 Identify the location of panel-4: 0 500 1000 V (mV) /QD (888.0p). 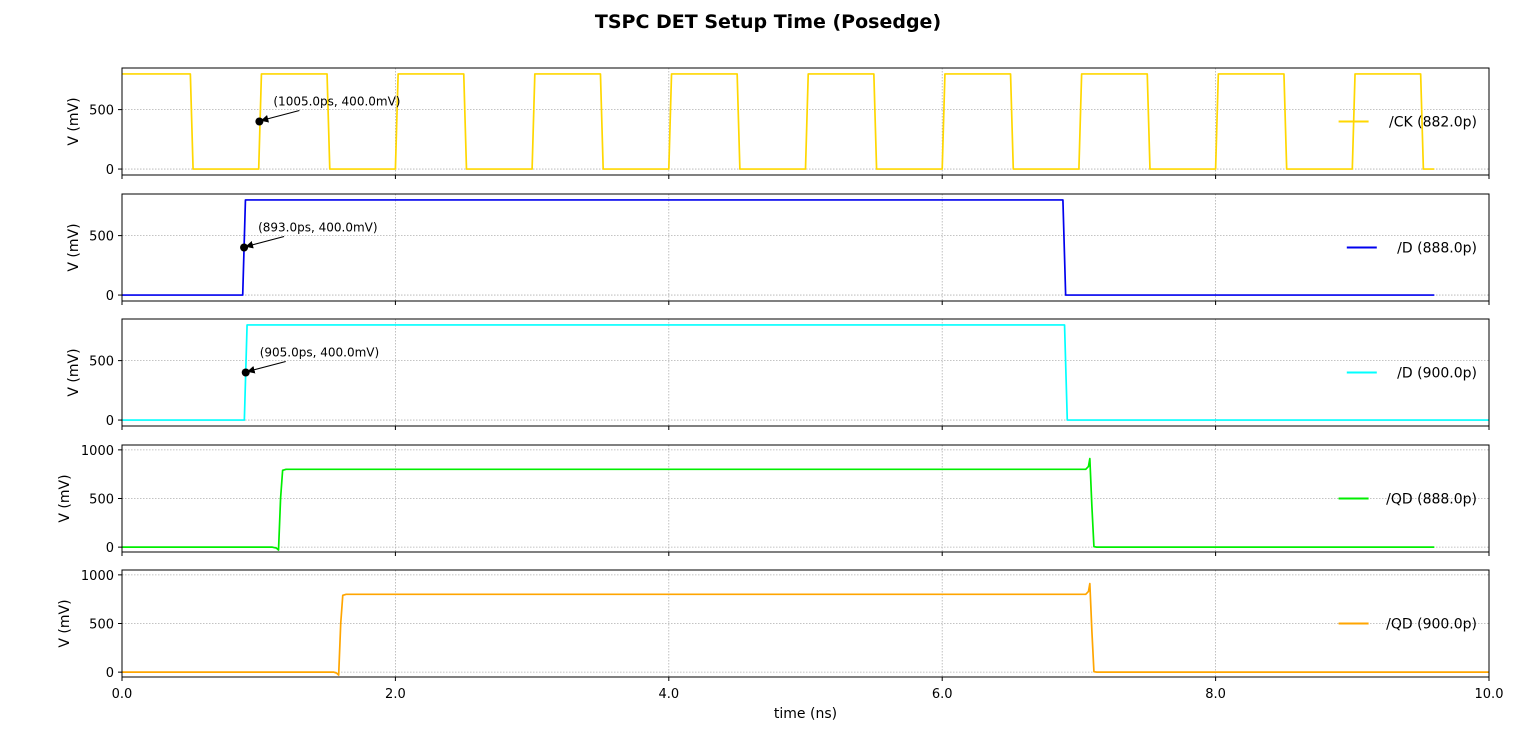
(773, 500).